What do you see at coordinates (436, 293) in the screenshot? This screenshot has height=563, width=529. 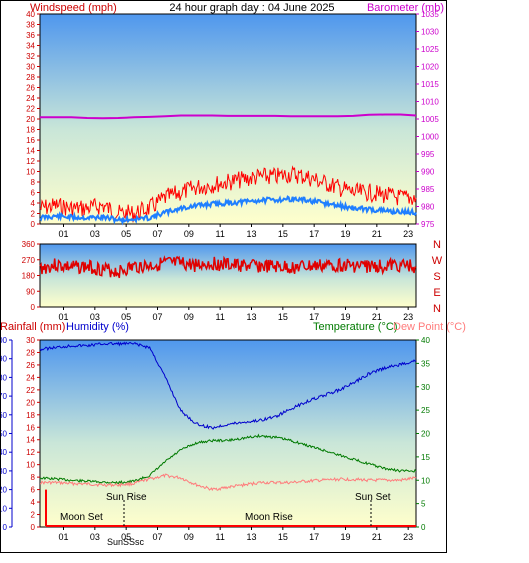 I see `compass-e: E` at bounding box center [436, 293].